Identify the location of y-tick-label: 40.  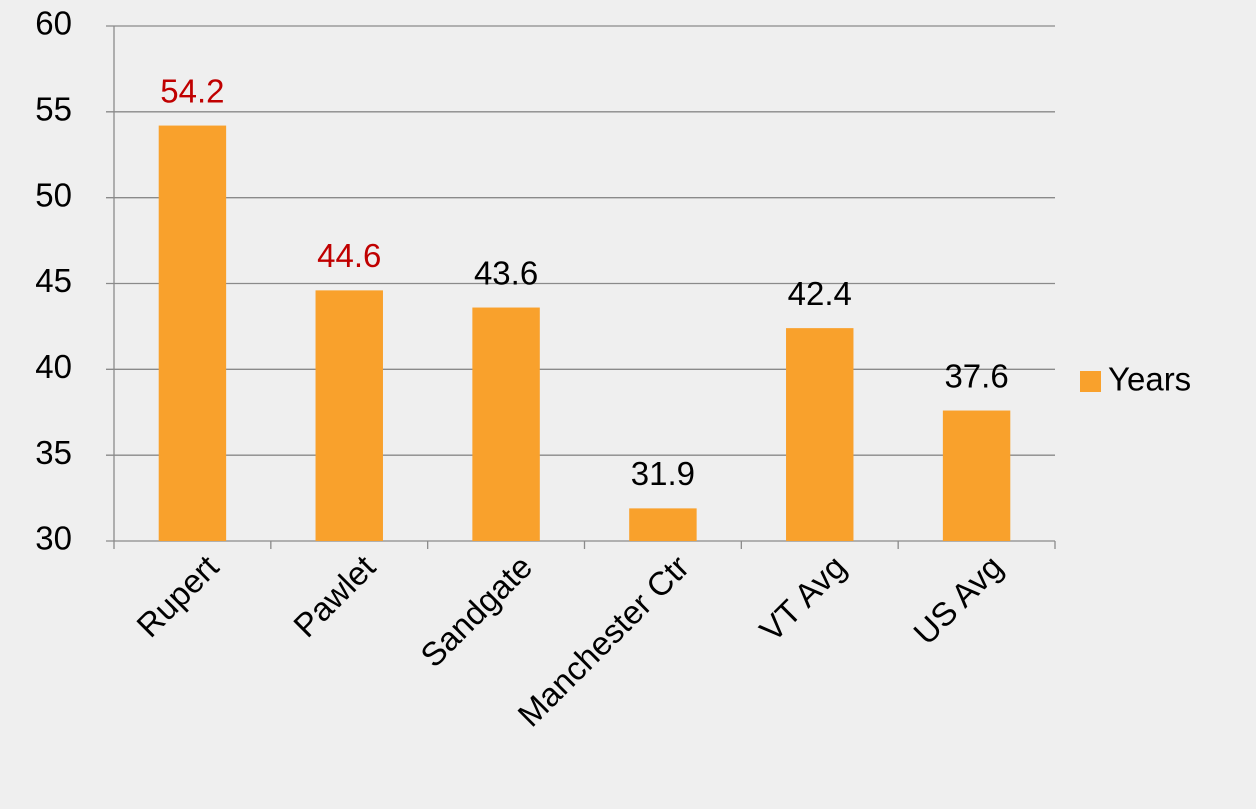
(53, 366).